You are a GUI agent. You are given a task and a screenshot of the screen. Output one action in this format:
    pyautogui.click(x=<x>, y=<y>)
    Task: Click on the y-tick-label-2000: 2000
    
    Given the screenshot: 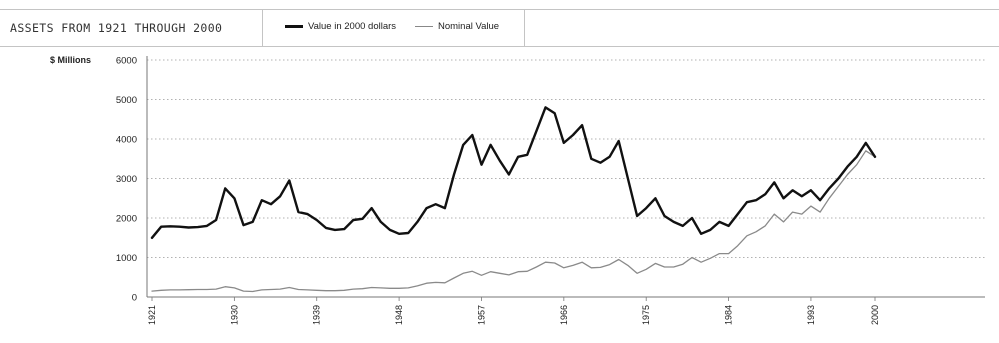 What is the action you would take?
    pyautogui.click(x=126, y=219)
    